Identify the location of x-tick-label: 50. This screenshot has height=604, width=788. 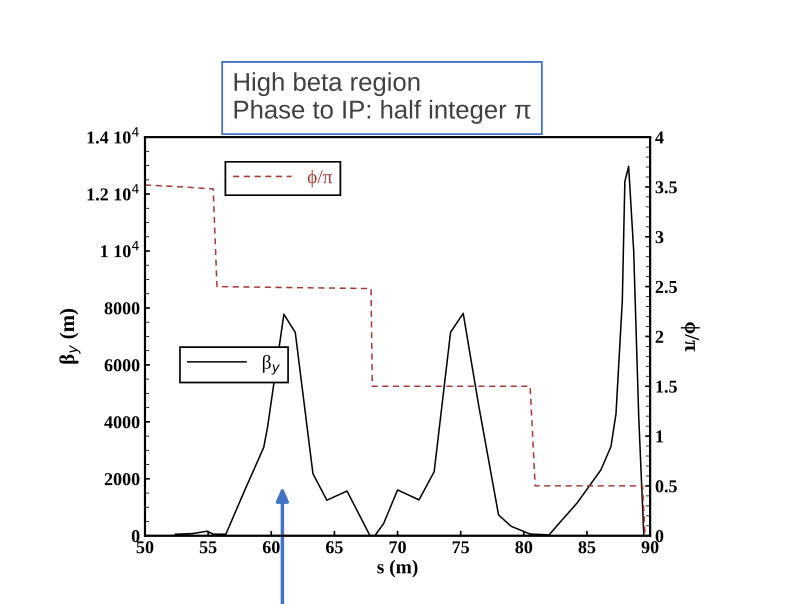
(145, 547).